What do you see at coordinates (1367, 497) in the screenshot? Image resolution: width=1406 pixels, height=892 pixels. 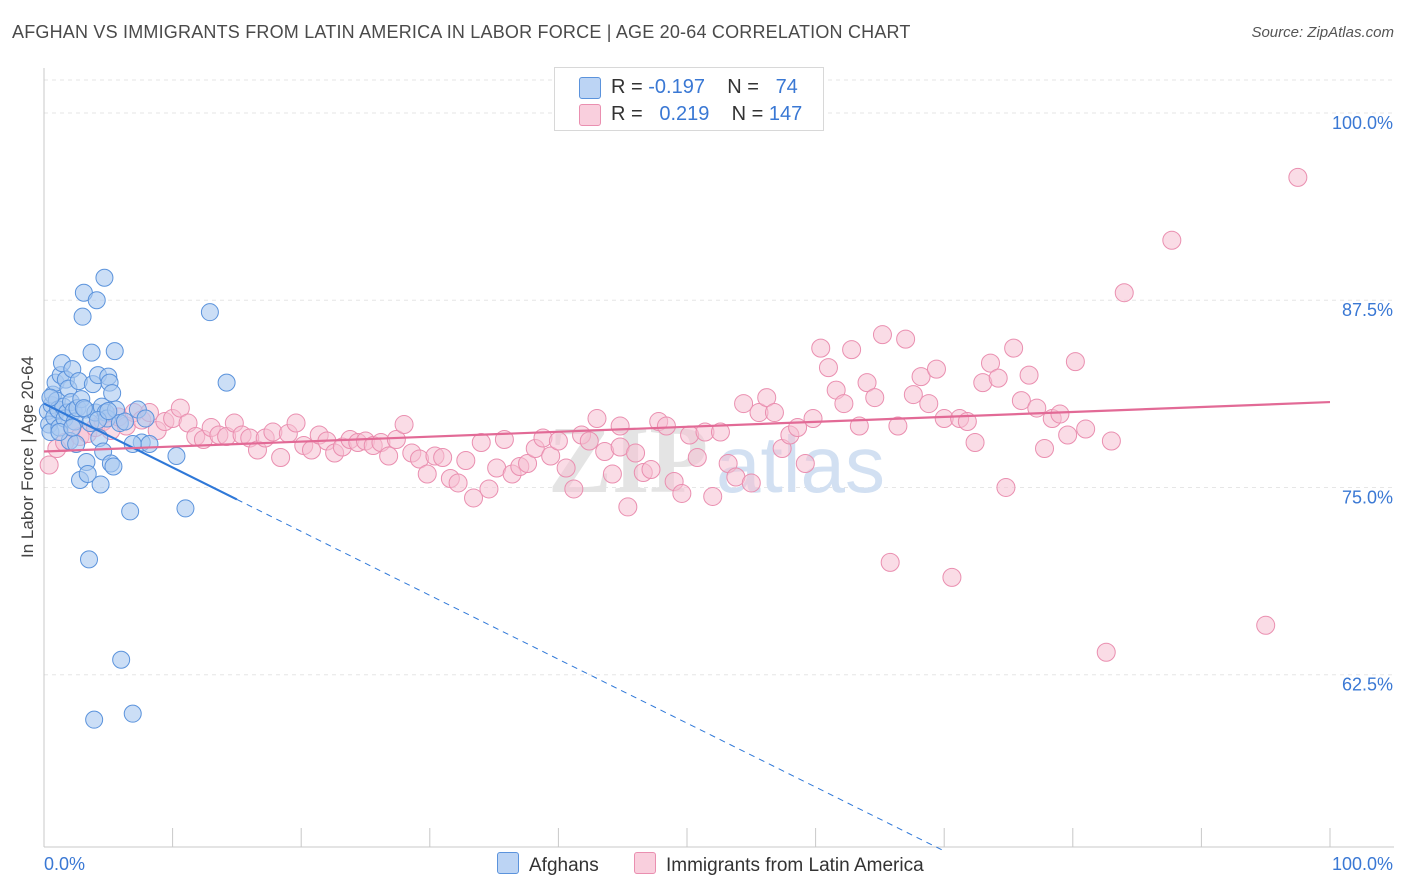 I see `y-tick-label: 75.0%` at bounding box center [1367, 497].